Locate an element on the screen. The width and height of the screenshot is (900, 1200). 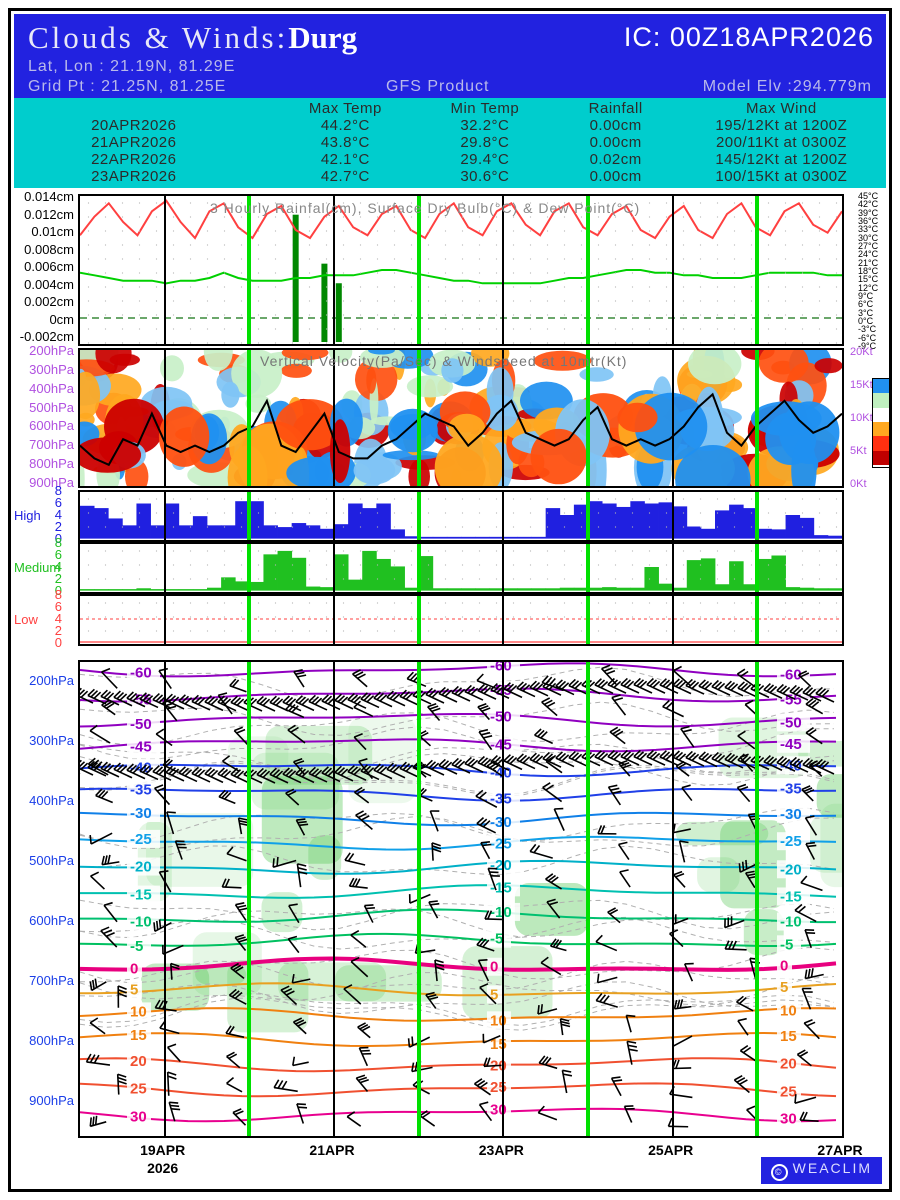
cell-date: 20APR2026 is located at coordinates (134, 125).